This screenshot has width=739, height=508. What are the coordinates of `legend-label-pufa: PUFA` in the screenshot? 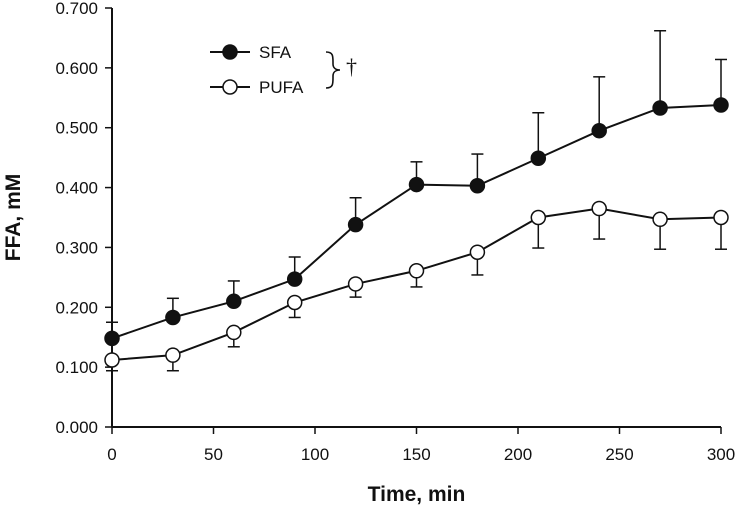 It's located at (281, 87).